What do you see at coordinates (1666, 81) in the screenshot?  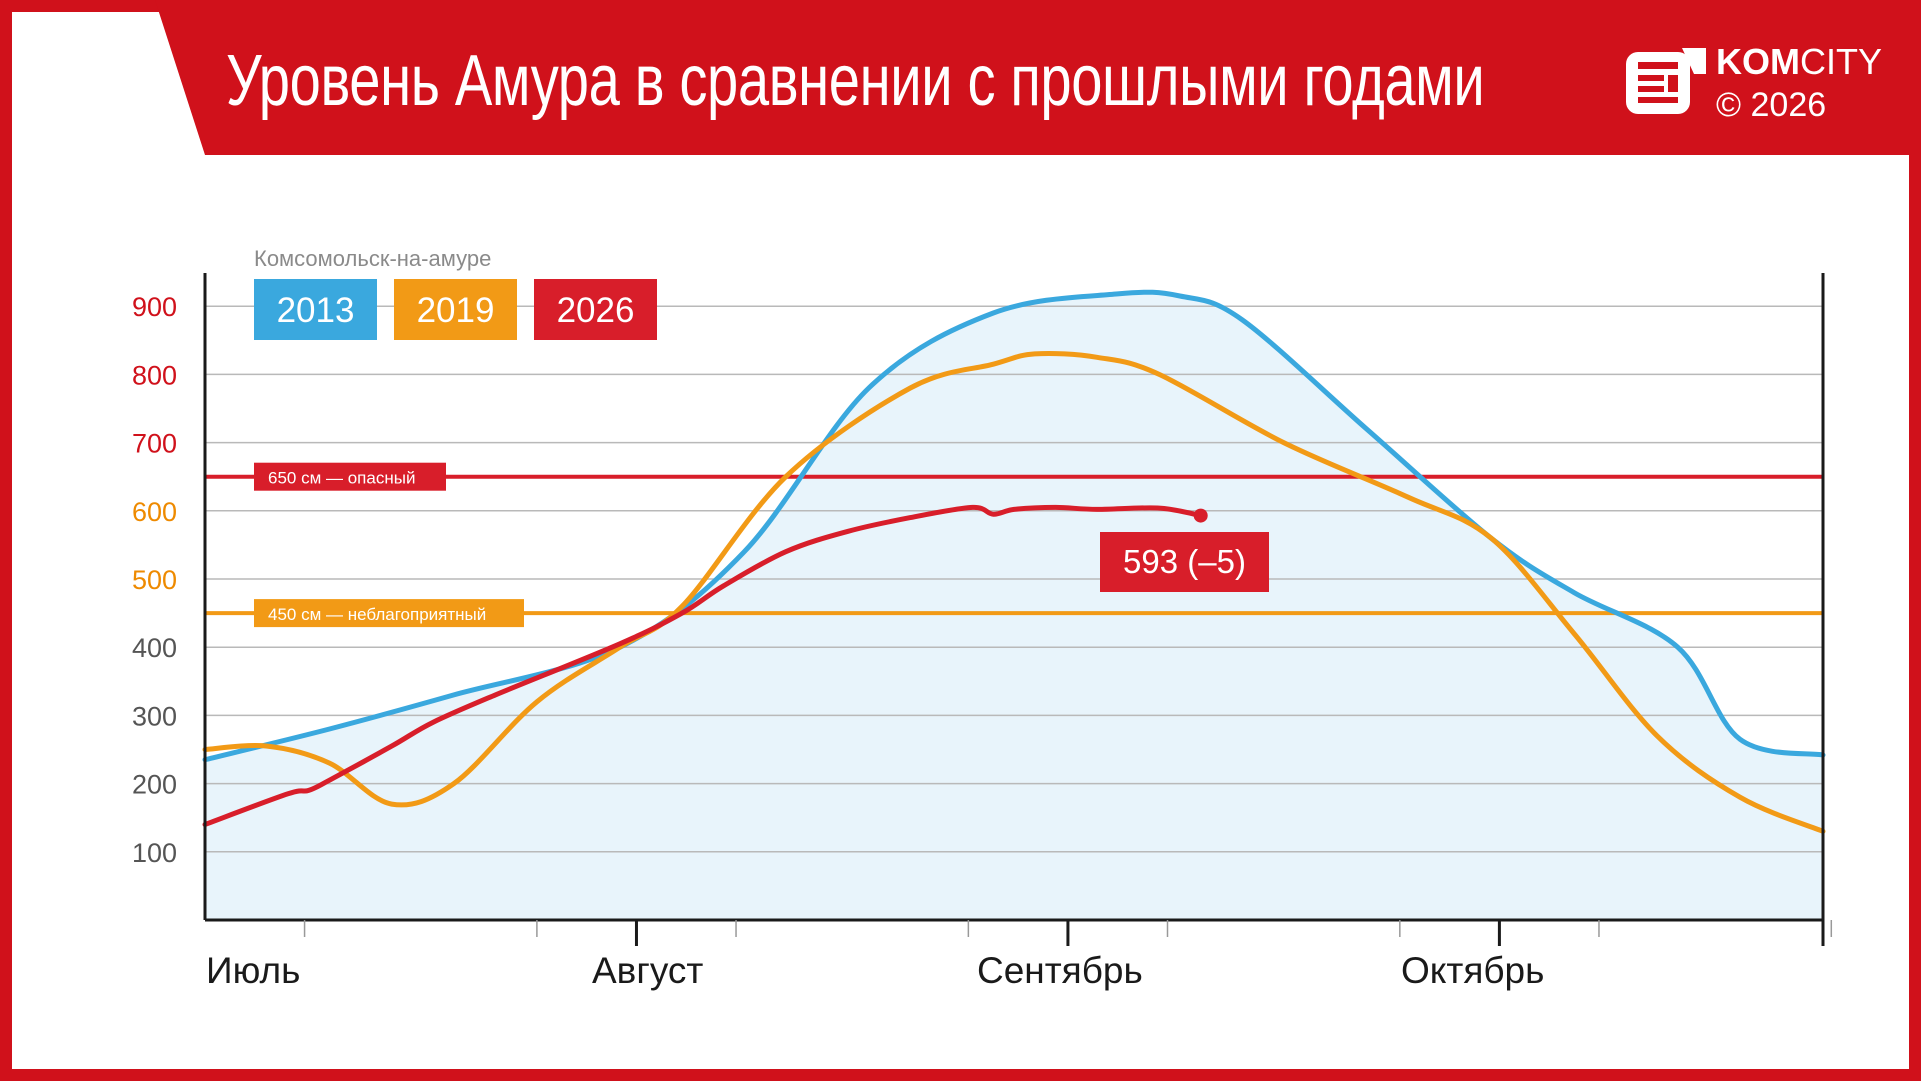 I see `newspaper-logo-icon` at bounding box center [1666, 81].